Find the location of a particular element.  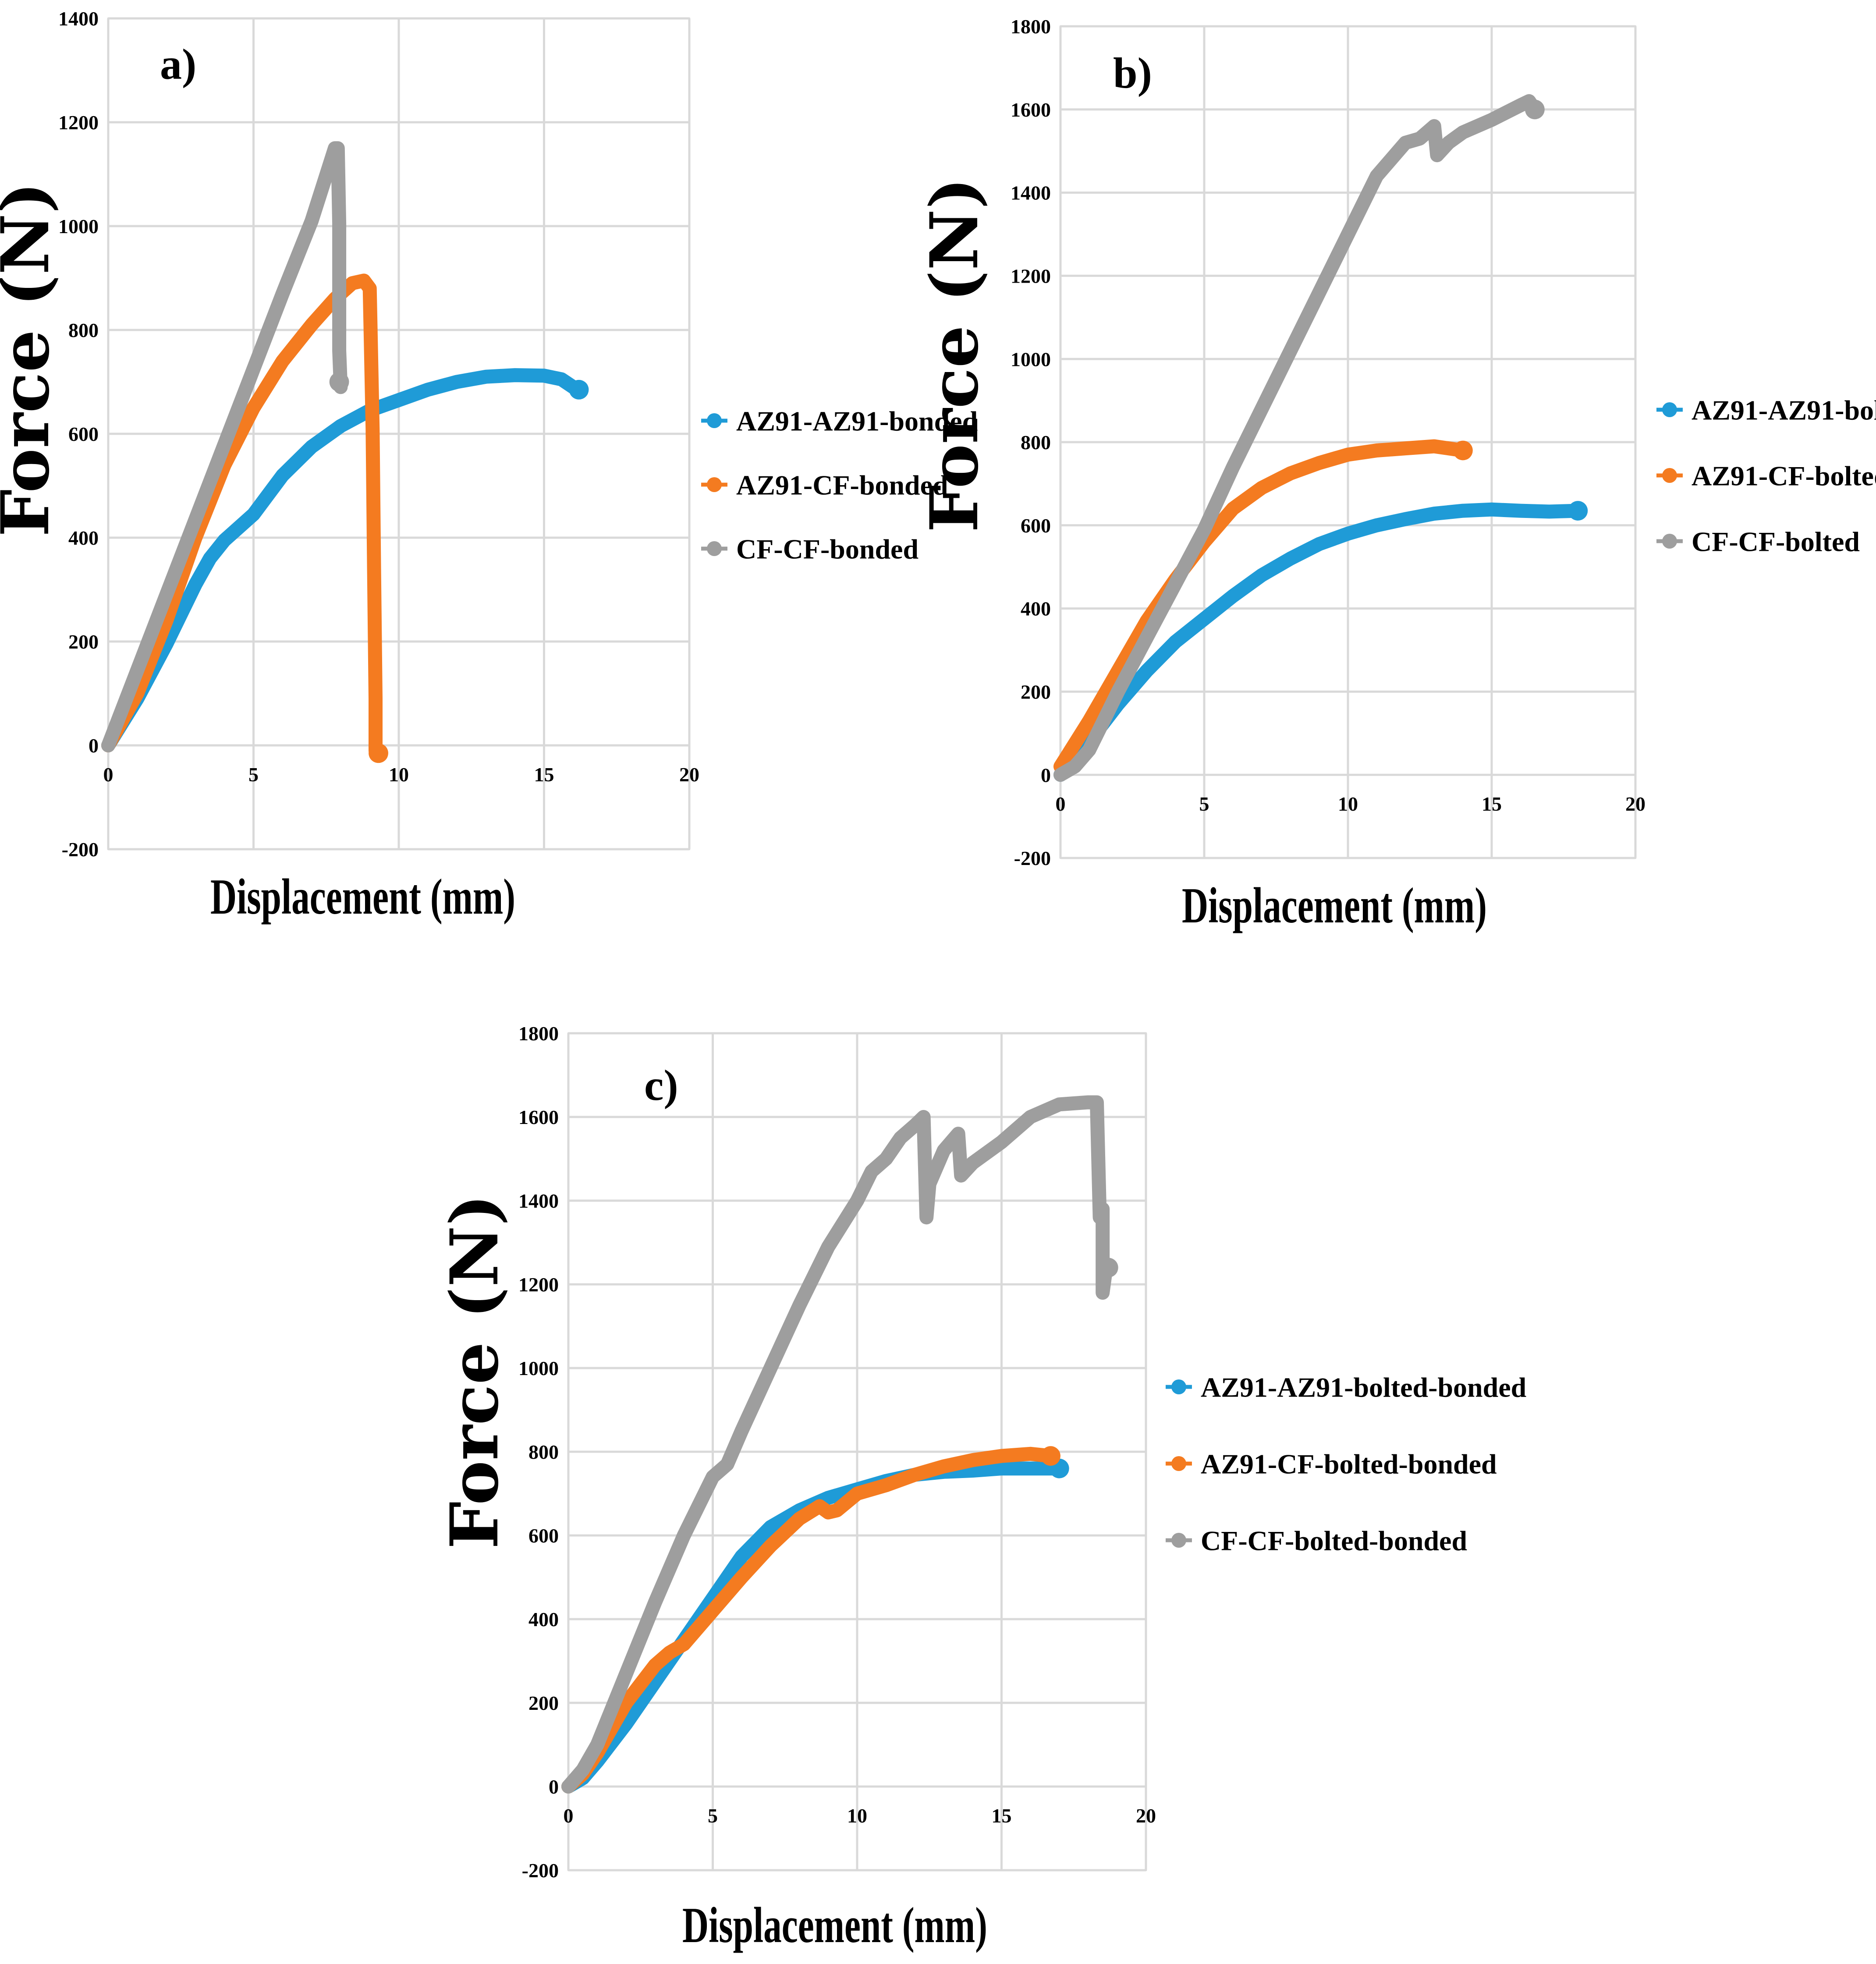

legend-item: CF-CF-bonded is located at coordinates (809, 548).